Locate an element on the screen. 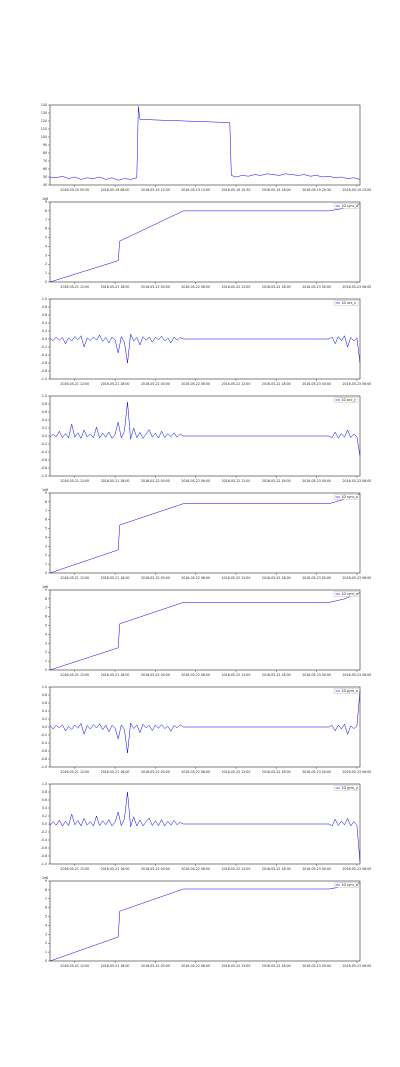  offset-text: 1e6 is located at coordinates (45, 199).